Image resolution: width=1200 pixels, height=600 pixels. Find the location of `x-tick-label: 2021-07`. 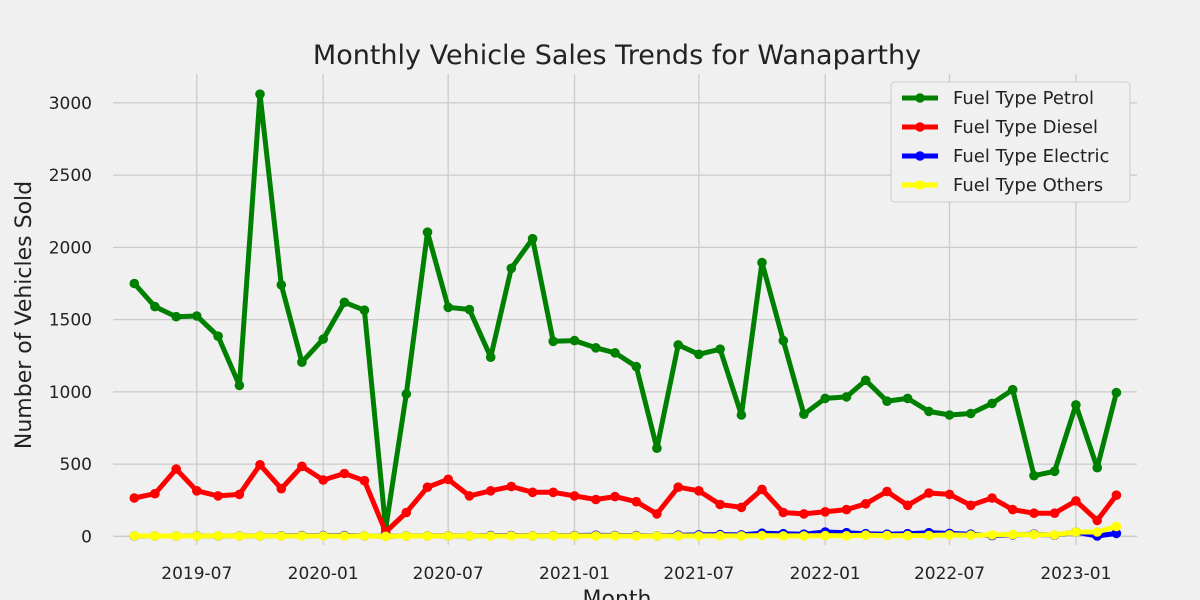

x-tick-label: 2021-07 is located at coordinates (698, 574).